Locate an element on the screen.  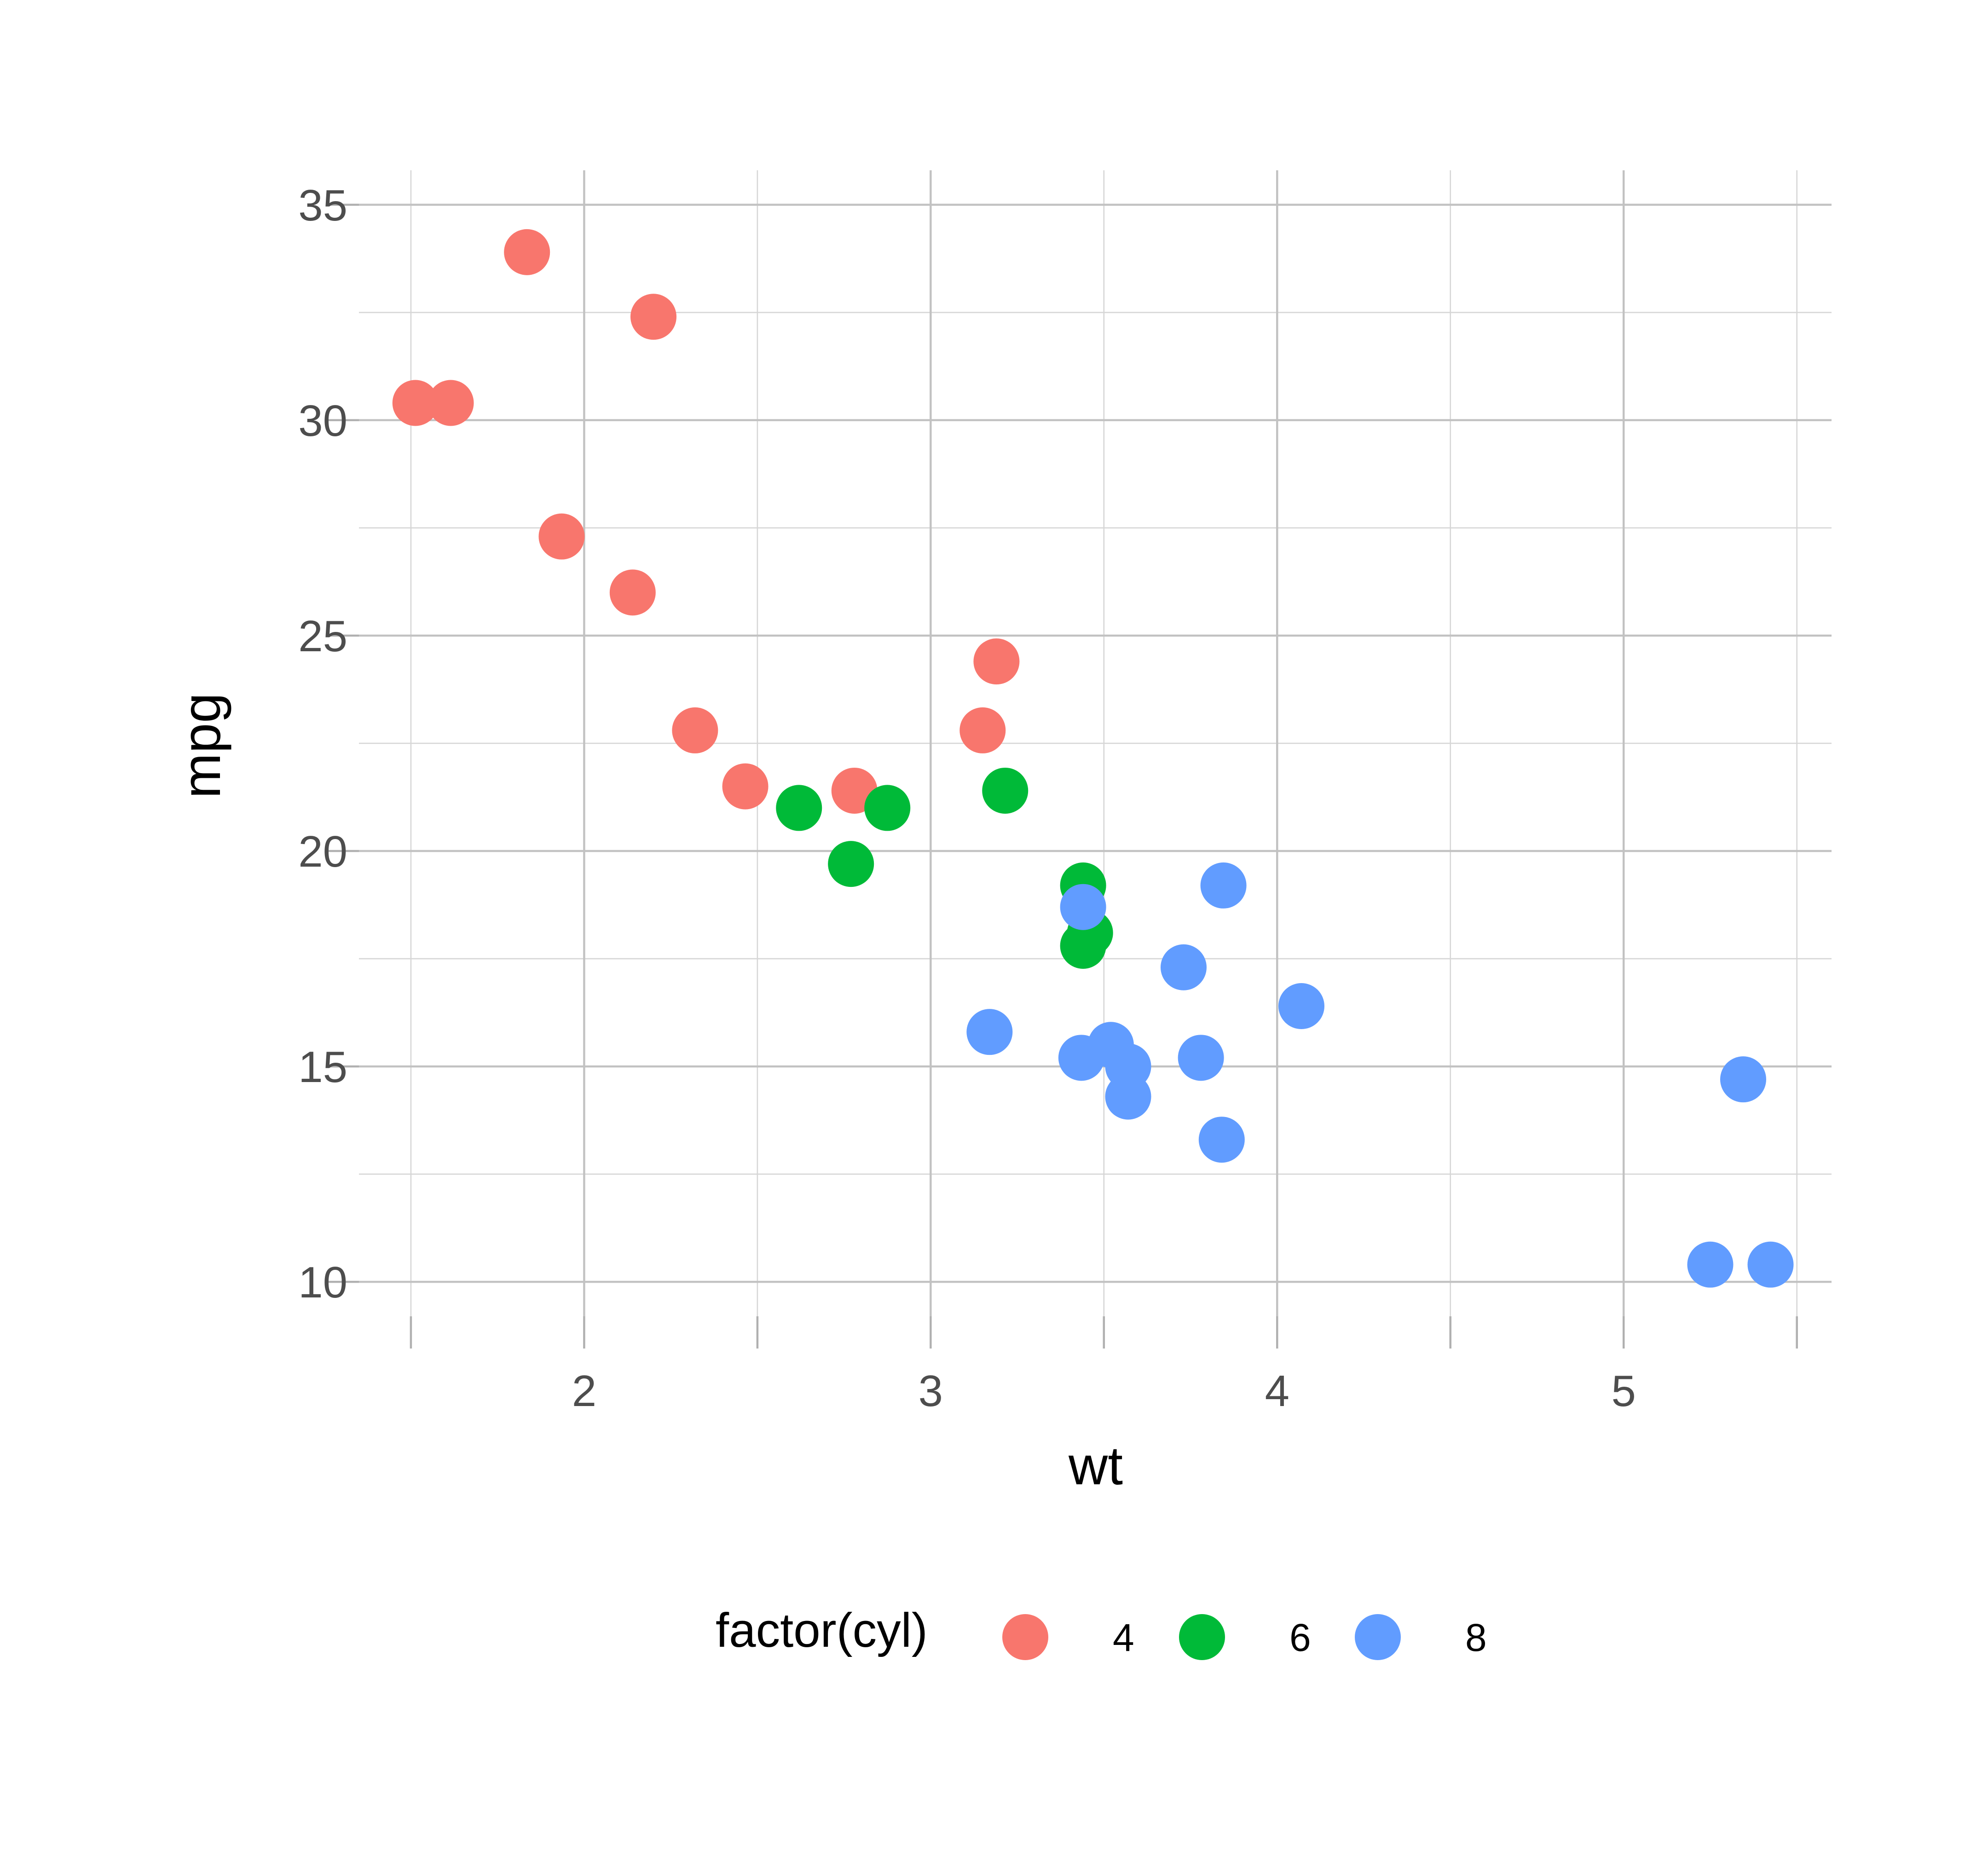
legend-label-cyl-8: 8 is located at coordinates (1476, 1638).